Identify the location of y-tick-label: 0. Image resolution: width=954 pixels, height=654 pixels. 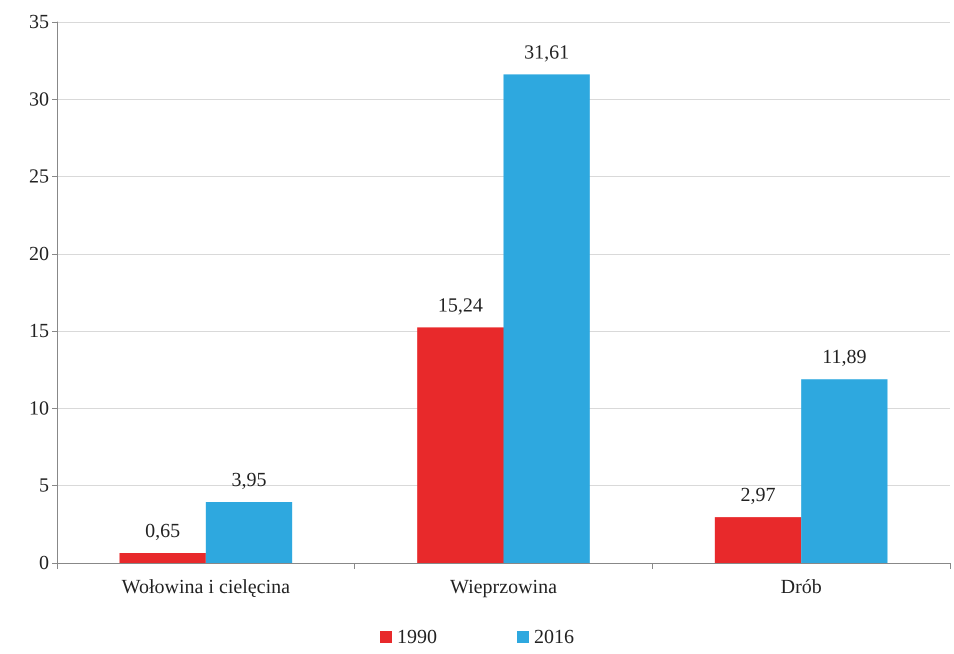
(44, 563).